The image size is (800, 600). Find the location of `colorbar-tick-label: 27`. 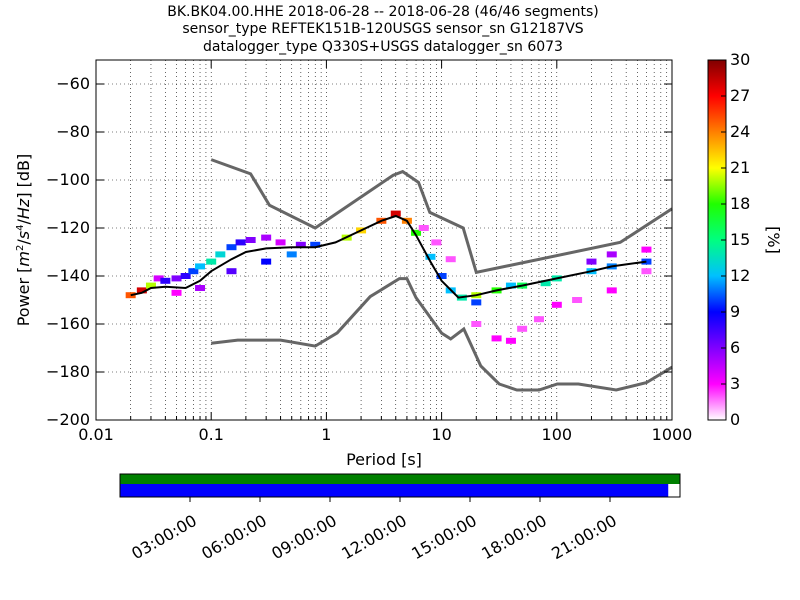

colorbar-tick-label: 27 is located at coordinates (740, 95).